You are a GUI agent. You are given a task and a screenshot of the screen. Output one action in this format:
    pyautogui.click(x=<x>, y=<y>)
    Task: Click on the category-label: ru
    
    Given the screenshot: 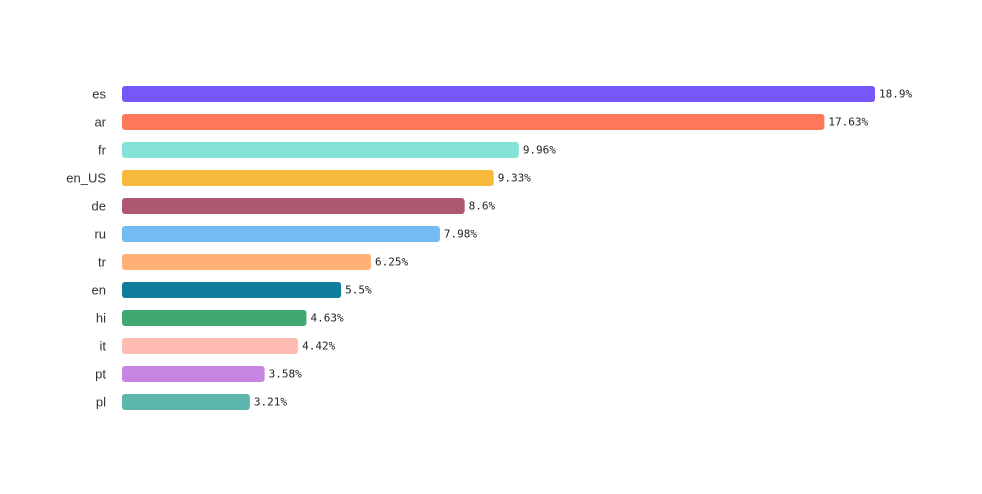 What is the action you would take?
    pyautogui.click(x=100, y=234)
    